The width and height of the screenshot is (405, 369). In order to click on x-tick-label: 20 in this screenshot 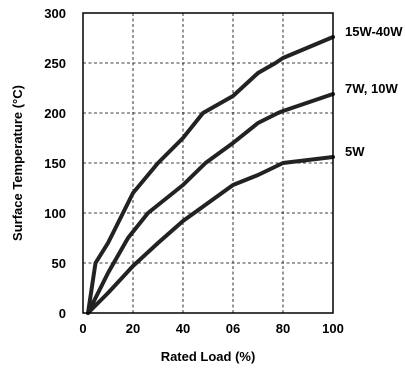, I will do `click(133, 328)`.